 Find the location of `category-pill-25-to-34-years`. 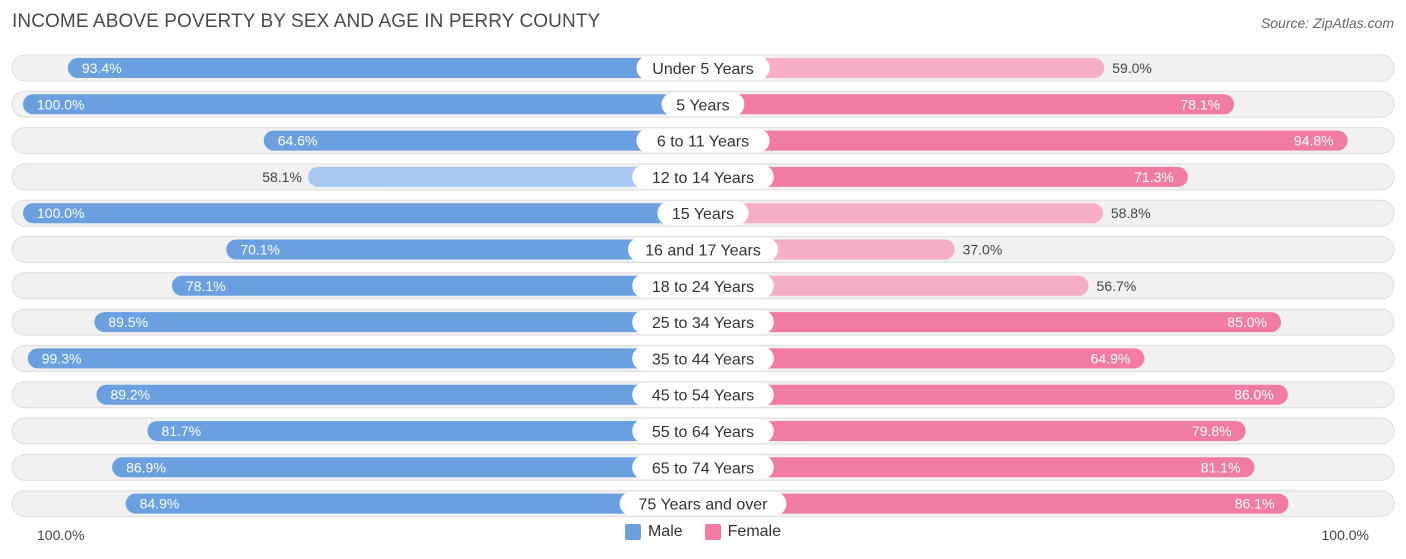

category-pill-25-to-34-years is located at coordinates (703, 322).